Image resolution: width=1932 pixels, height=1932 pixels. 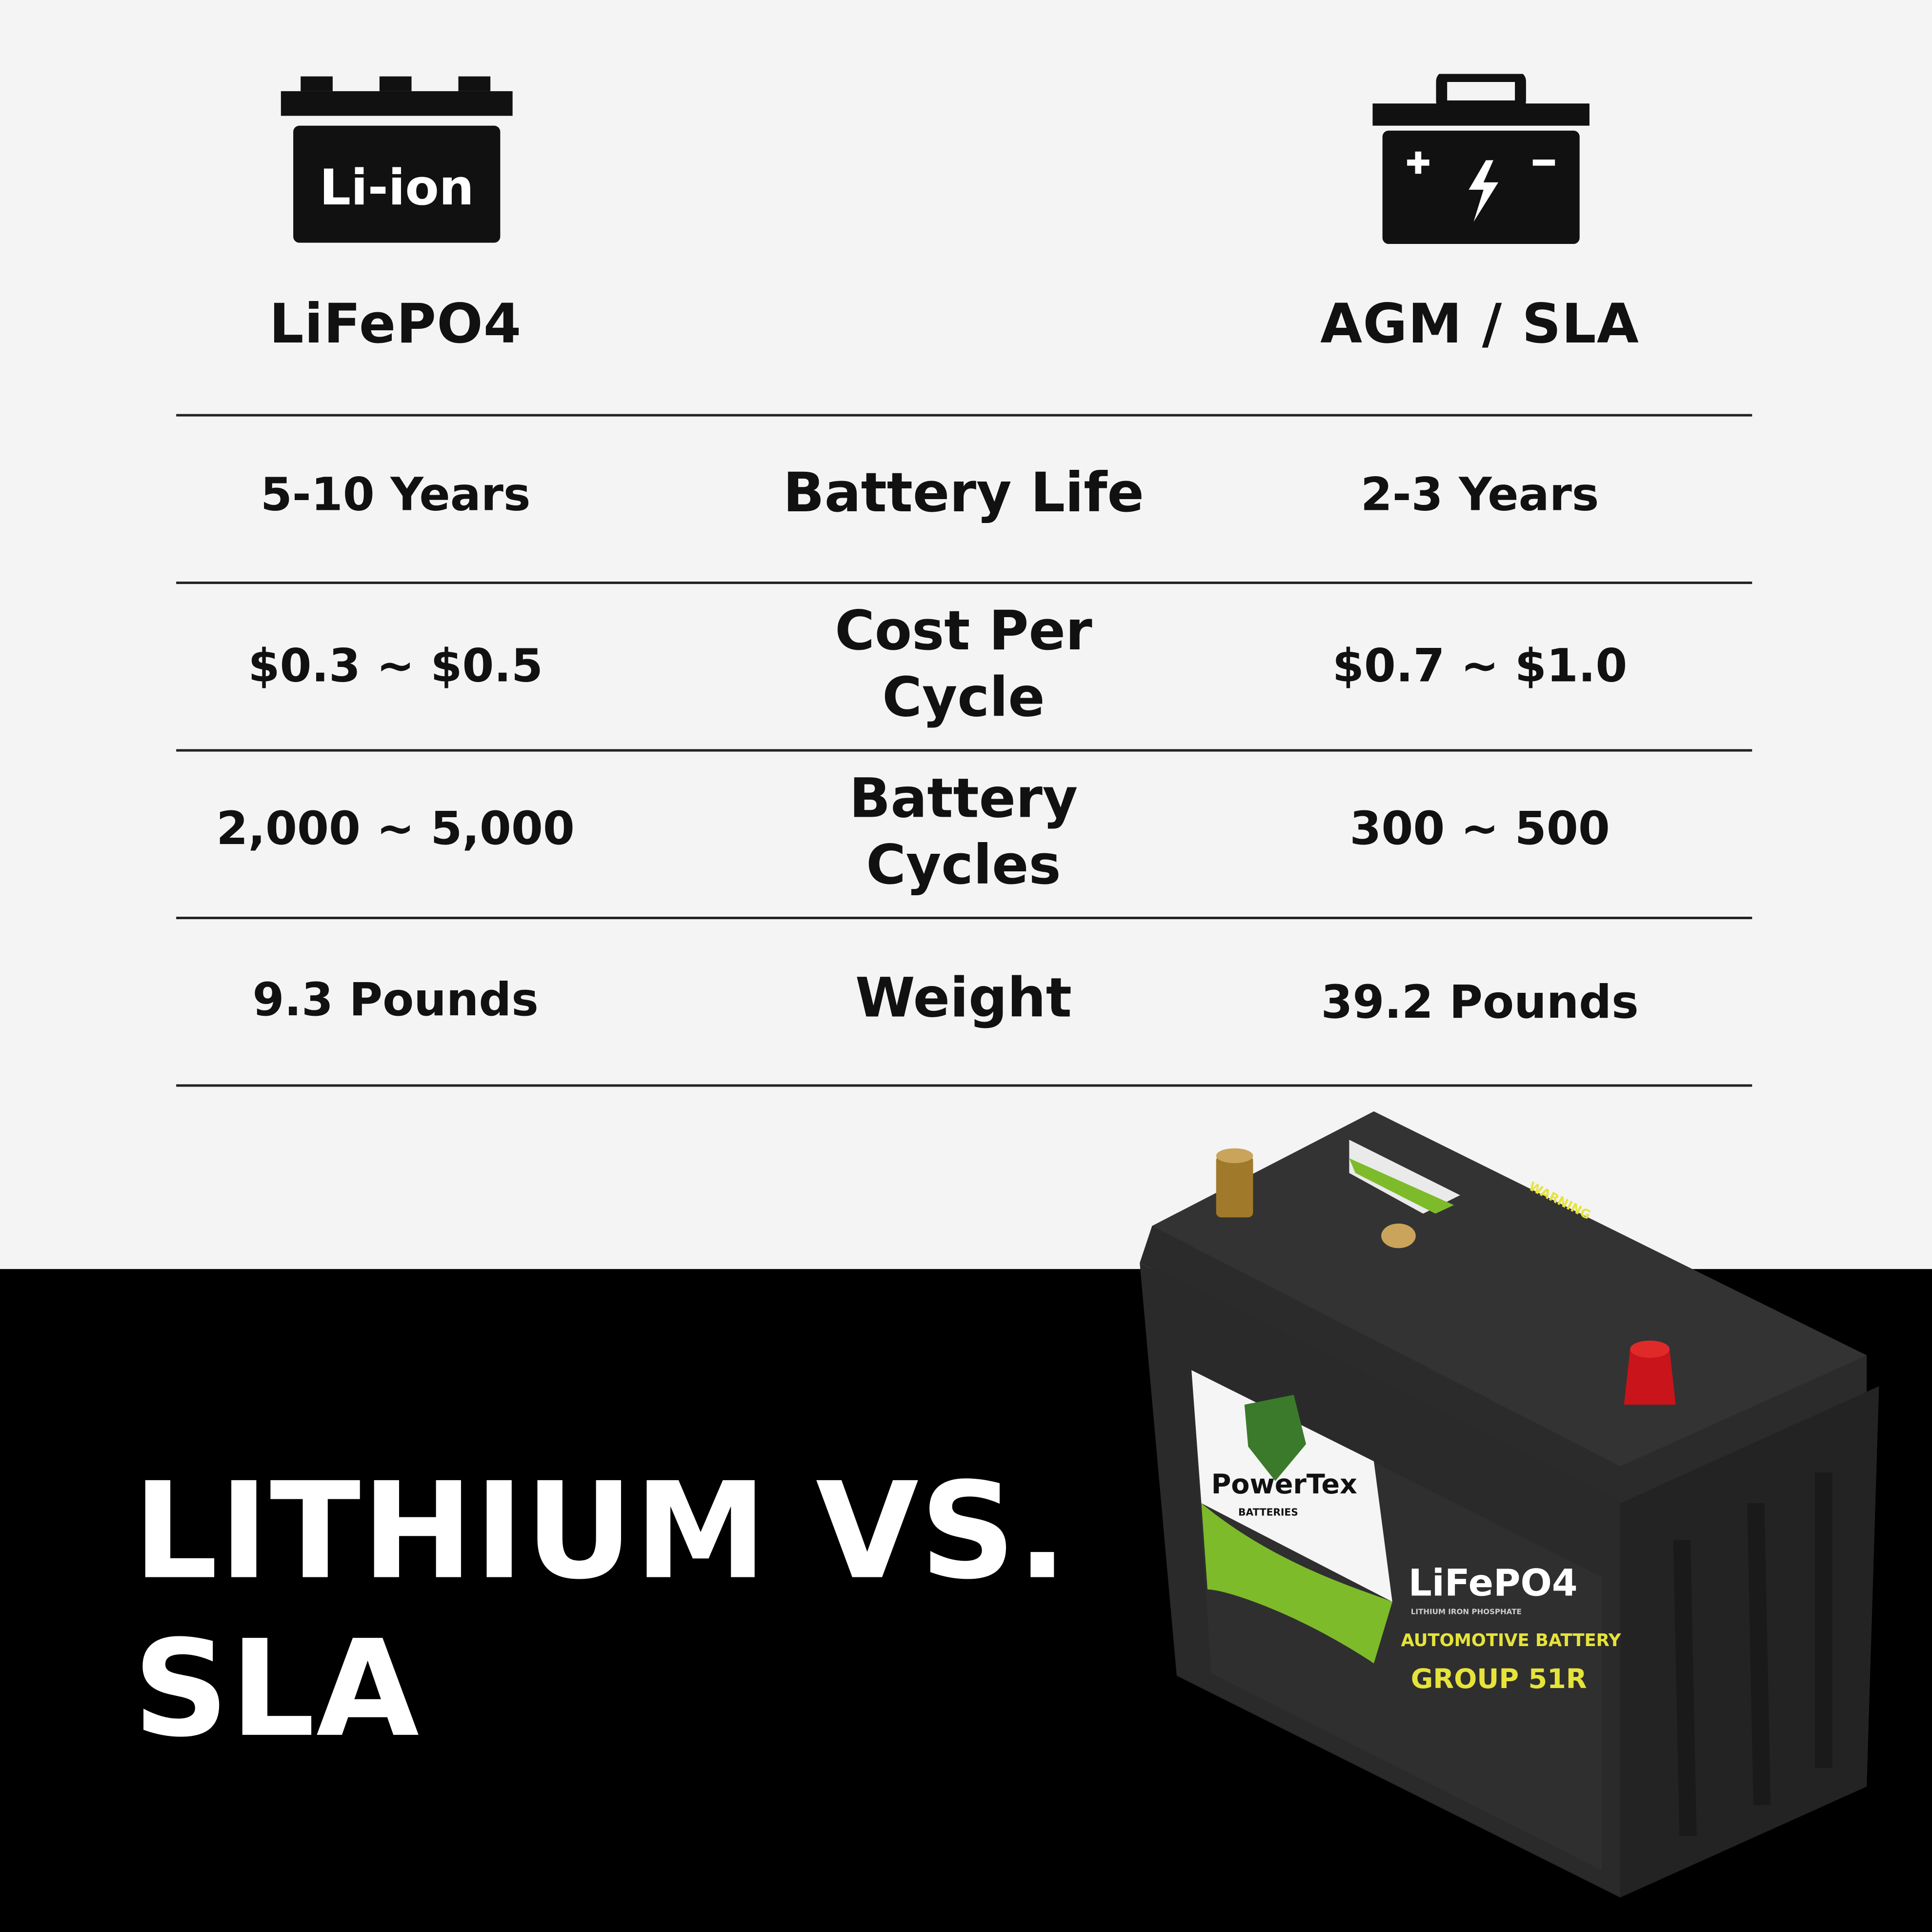 I want to click on lifepo4-cost-per-cycle: $0.3 ~ $0.5, so click(x=395, y=665).